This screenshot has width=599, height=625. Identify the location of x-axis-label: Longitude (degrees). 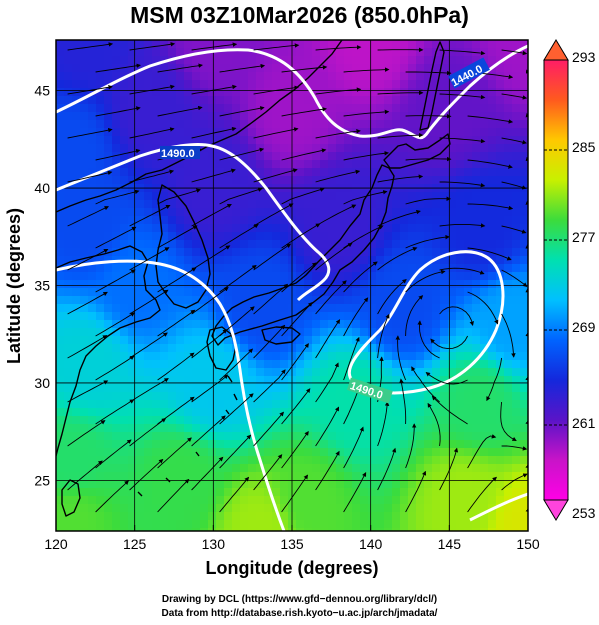
(291, 568).